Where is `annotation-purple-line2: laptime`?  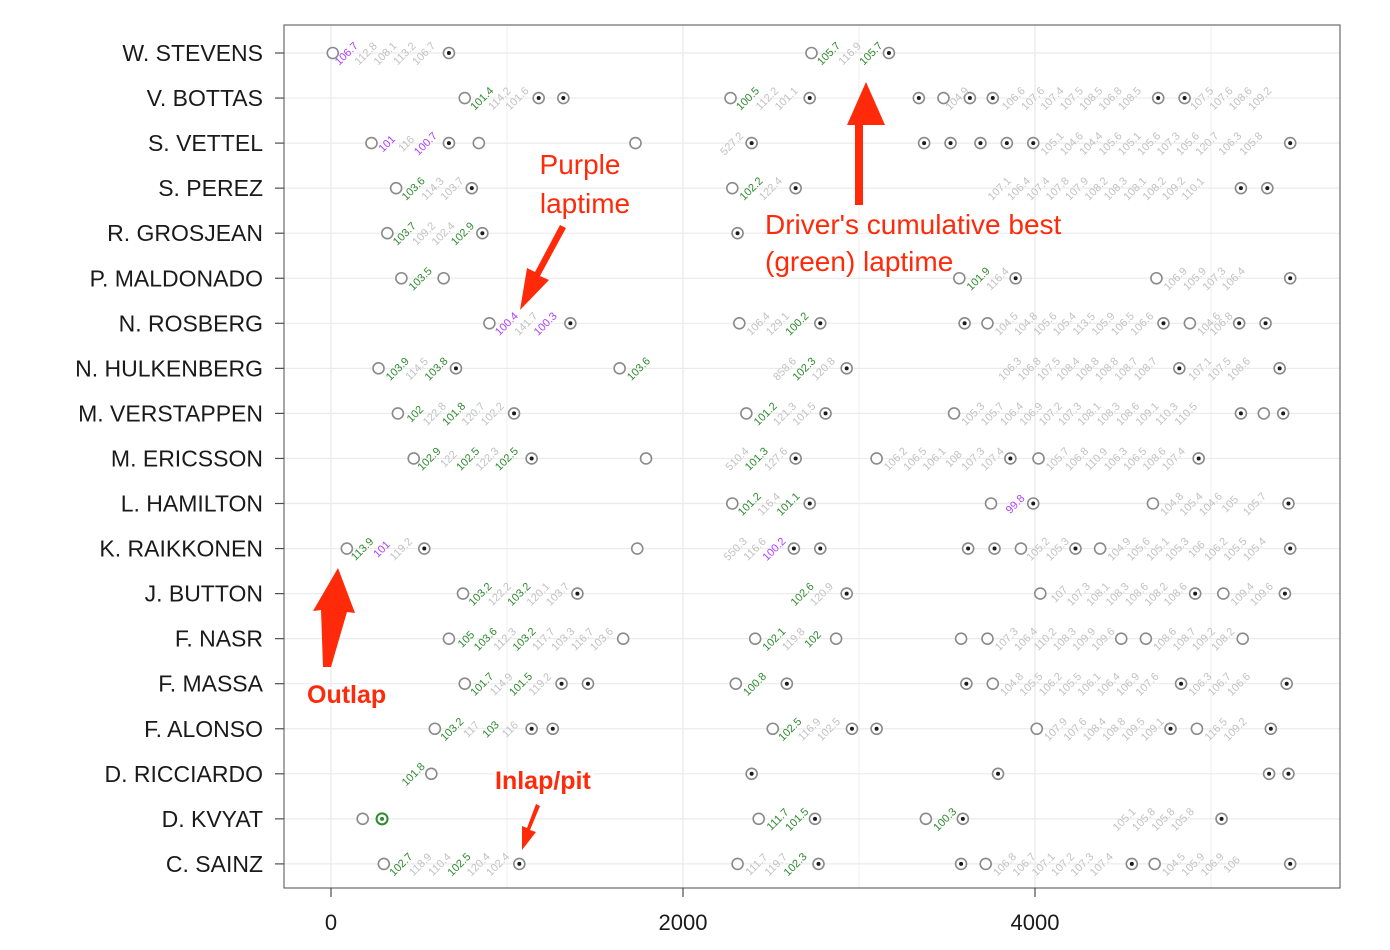
annotation-purple-line2: laptime is located at coordinates (585, 203).